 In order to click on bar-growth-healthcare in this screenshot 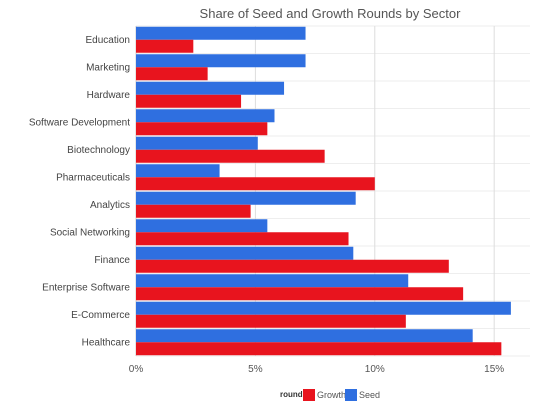, I will do `click(319, 349)`.